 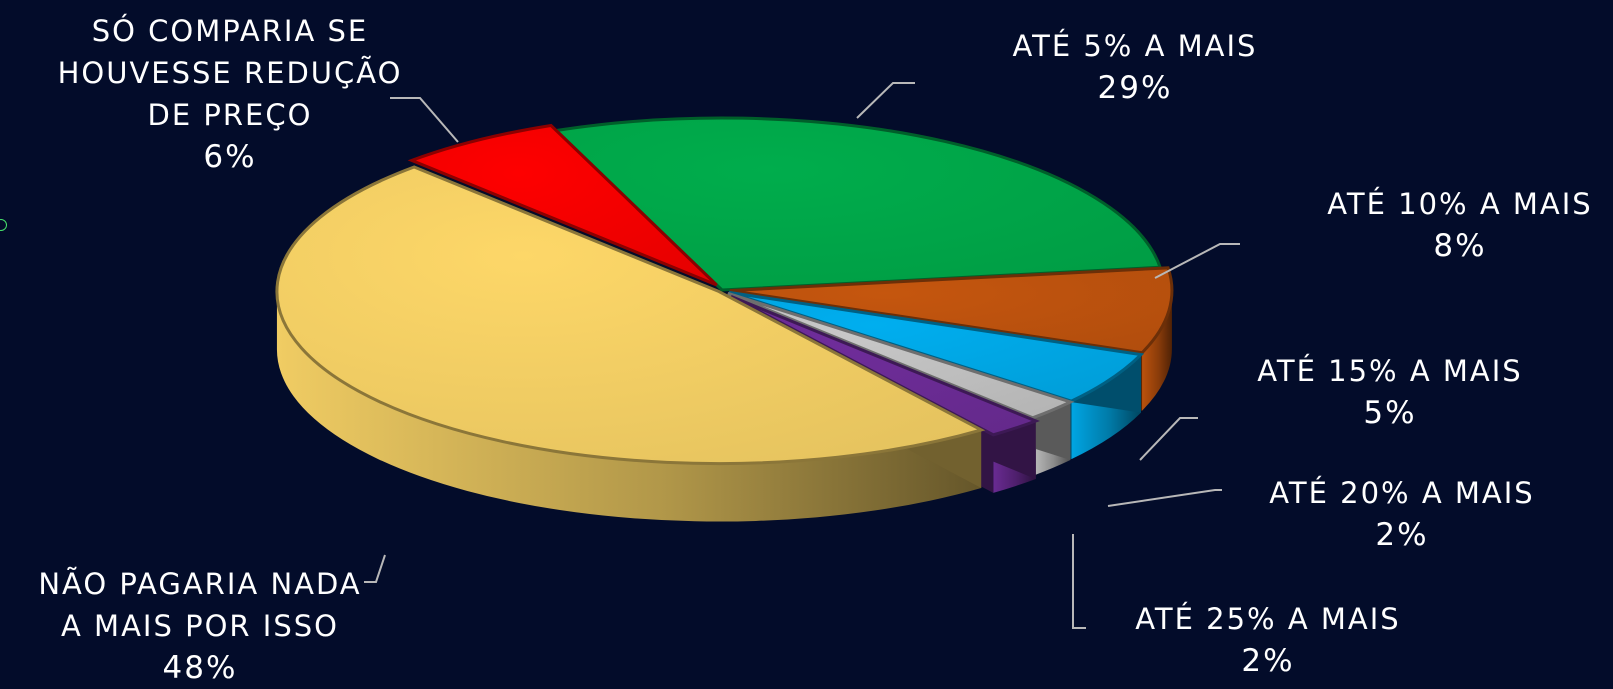 What do you see at coordinates (230, 115) in the screenshot?
I see `label-so-compraria-line3: DE PREÇO` at bounding box center [230, 115].